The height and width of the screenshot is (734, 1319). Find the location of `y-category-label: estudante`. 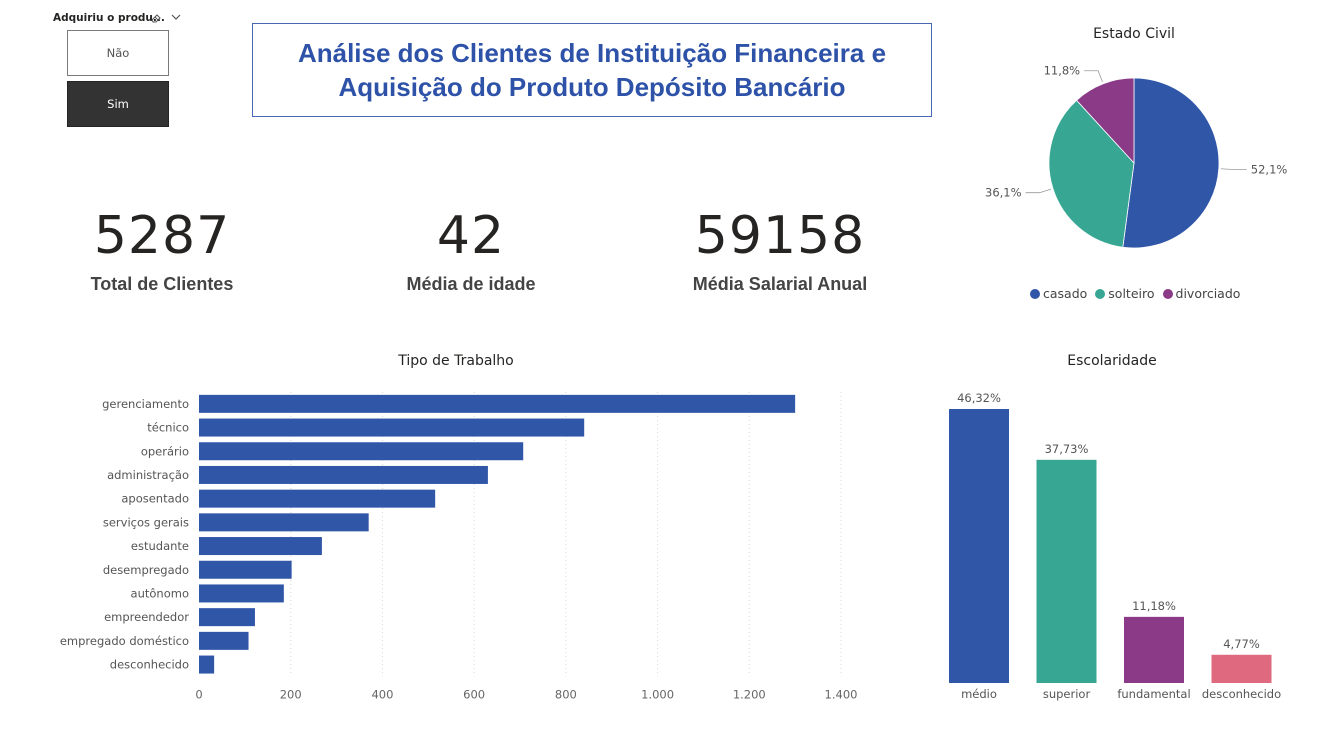

y-category-label: estudante is located at coordinates (160, 546).